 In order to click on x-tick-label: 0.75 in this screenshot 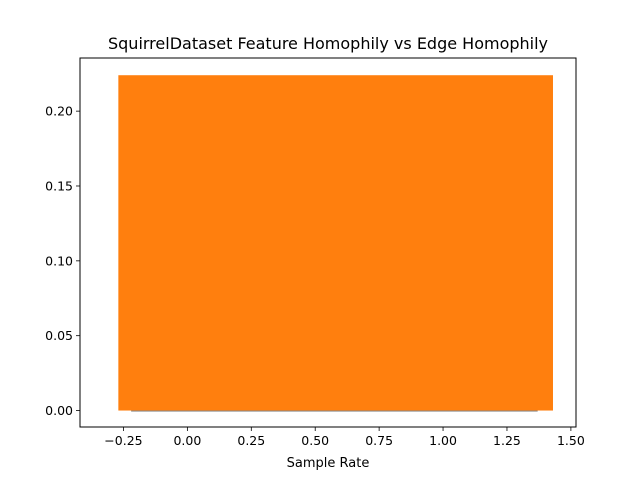, I will do `click(379, 440)`.